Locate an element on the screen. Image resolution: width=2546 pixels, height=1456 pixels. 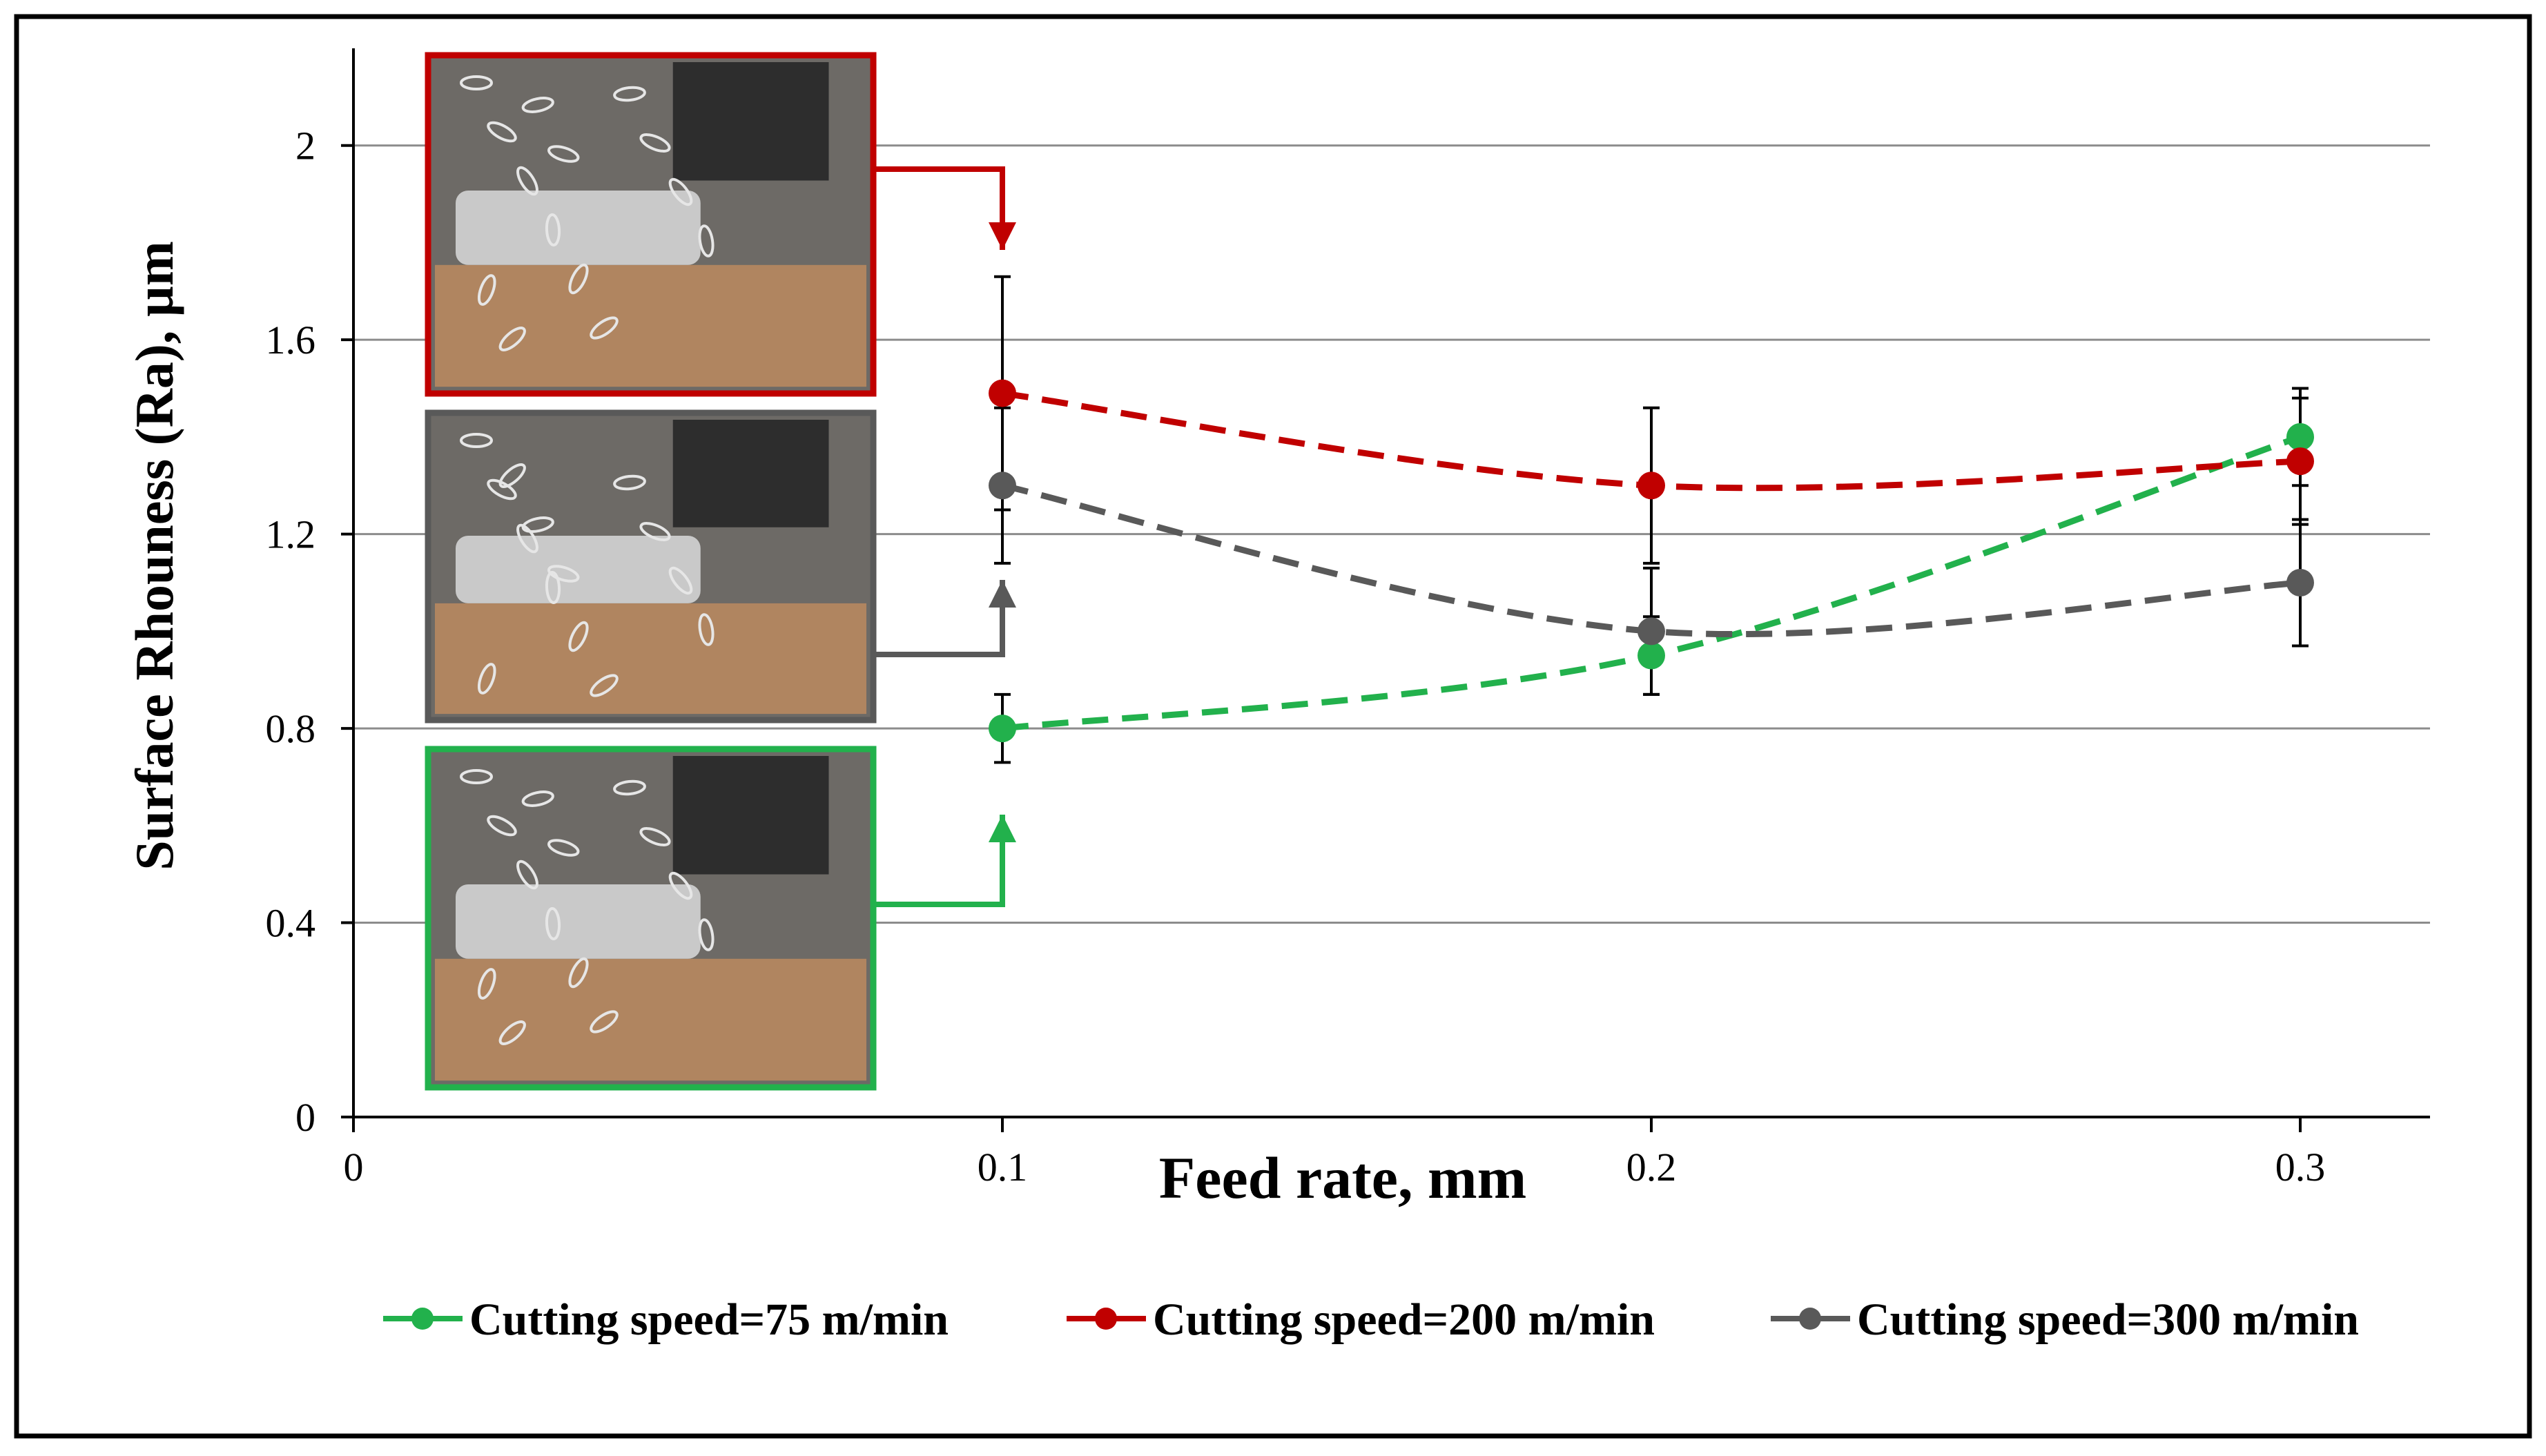
y-tick-label: 0.8 is located at coordinates (291, 728).